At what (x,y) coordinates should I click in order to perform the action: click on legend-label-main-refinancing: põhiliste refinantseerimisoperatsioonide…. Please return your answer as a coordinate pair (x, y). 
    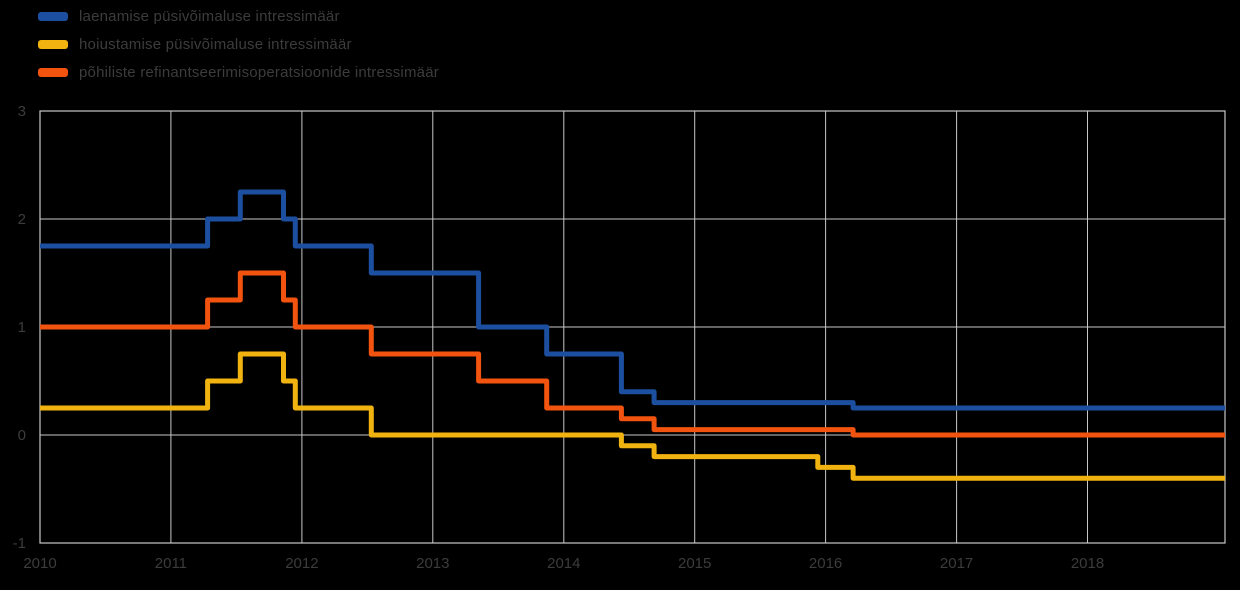
    Looking at the image, I should click on (259, 72).